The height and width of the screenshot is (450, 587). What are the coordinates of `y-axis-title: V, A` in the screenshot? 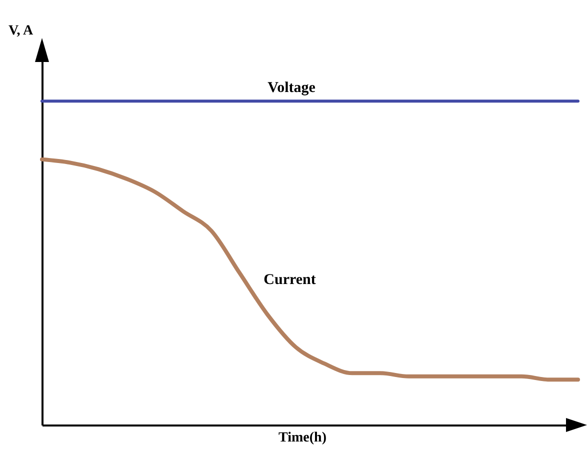 It's located at (21, 31).